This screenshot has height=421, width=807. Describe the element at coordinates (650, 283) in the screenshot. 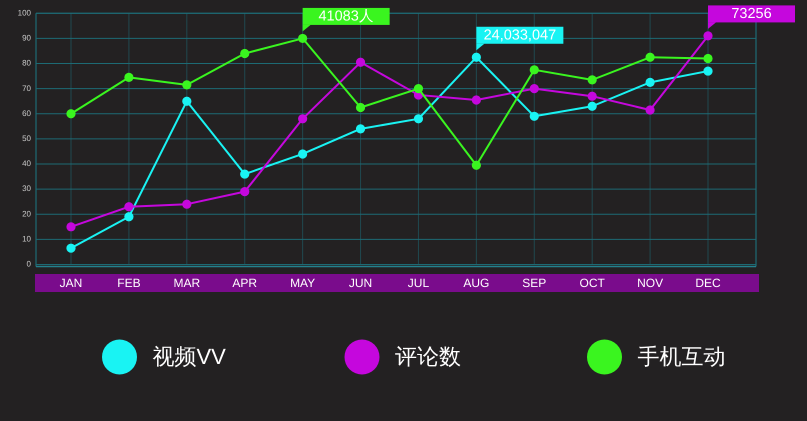

I see `x-tick-label: NOV` at that location.